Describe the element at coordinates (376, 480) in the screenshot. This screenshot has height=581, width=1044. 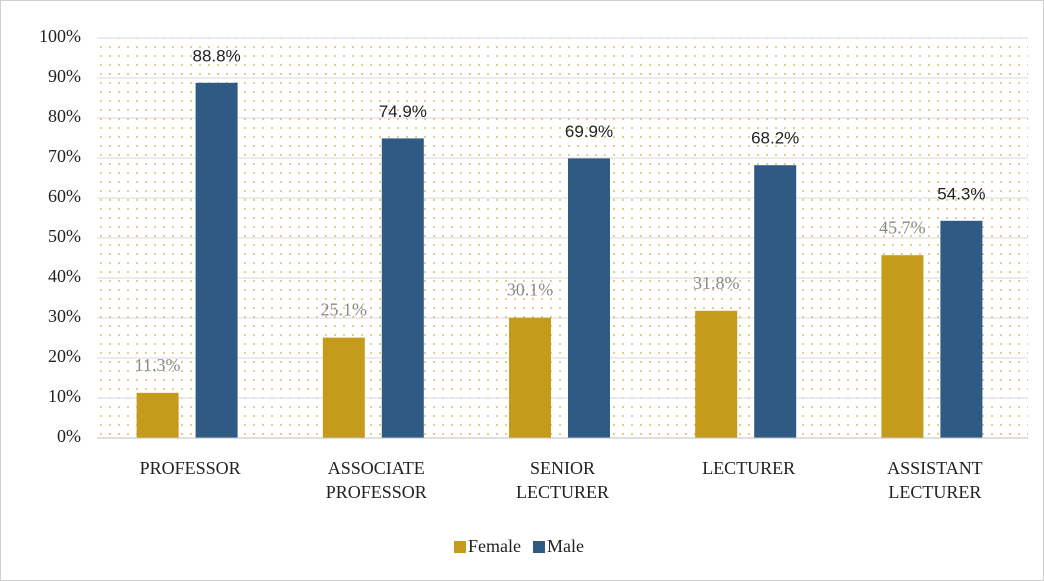
I see `x-tick-label: ASSOCIATE PROFESSOR` at that location.